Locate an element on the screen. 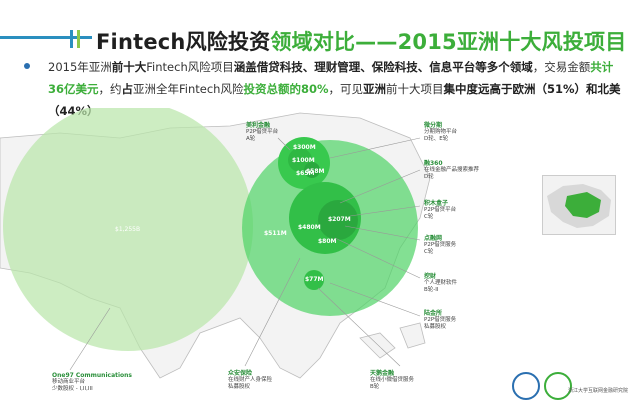 The height and width of the screenshot is (406, 640). company-label-zhongan: 众安保险 在线财产人身保险 私募股权 is located at coordinates (250, 380).